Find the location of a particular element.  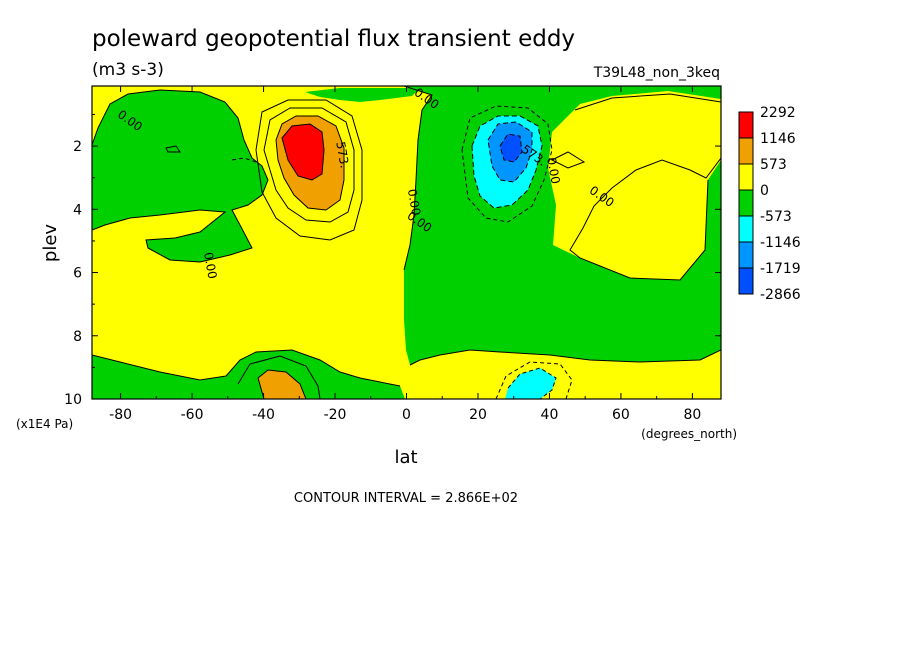

chart-units: (m3 s-3) is located at coordinates (128, 70).